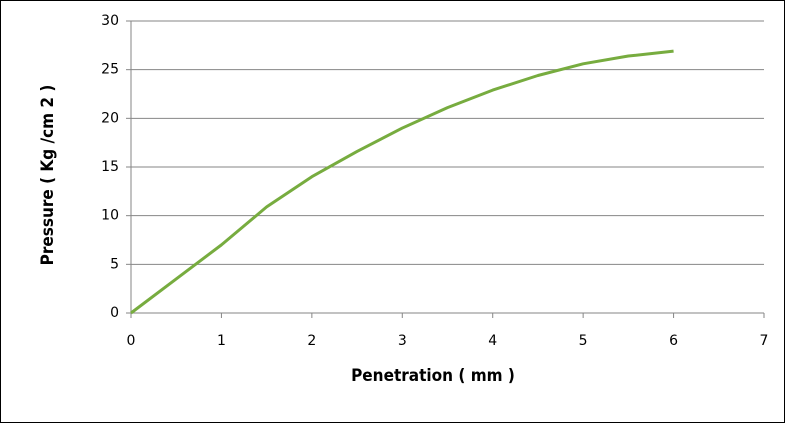 This screenshot has width=785, height=423. What do you see at coordinates (433, 376) in the screenshot?
I see `x-axis-title: Penetration ( mm )` at bounding box center [433, 376].